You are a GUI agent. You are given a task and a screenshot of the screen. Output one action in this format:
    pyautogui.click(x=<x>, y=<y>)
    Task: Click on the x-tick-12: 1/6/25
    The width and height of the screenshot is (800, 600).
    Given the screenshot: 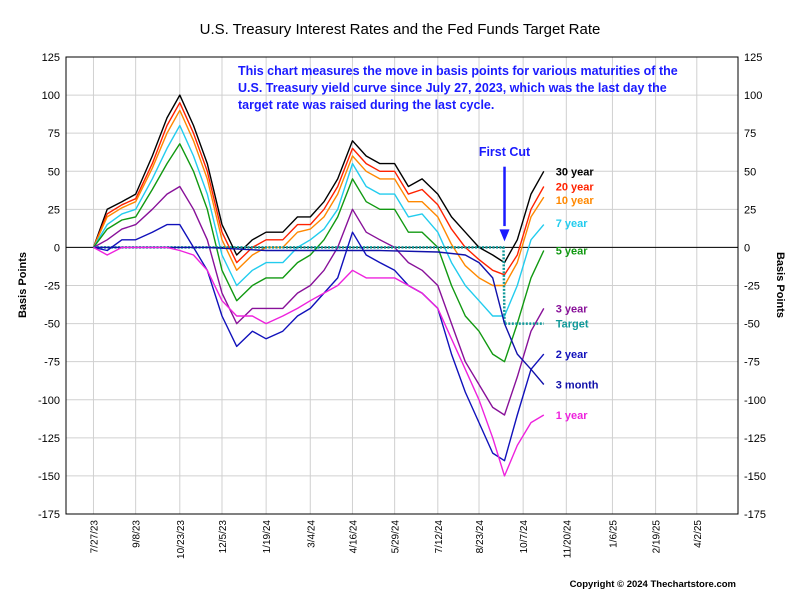 What is the action you would take?
    pyautogui.click(x=613, y=534)
    